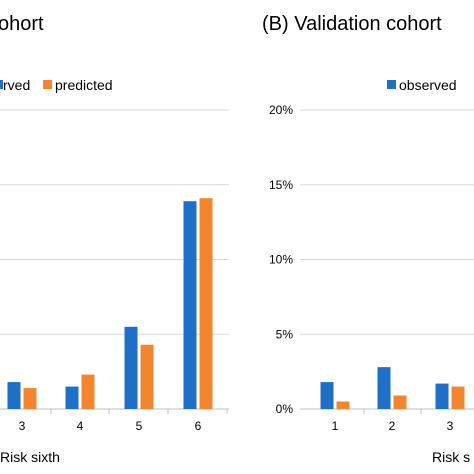 The width and height of the screenshot is (474, 474). What do you see at coordinates (335, 426) in the screenshot?
I see `right-x-tick-label: 1` at bounding box center [335, 426].